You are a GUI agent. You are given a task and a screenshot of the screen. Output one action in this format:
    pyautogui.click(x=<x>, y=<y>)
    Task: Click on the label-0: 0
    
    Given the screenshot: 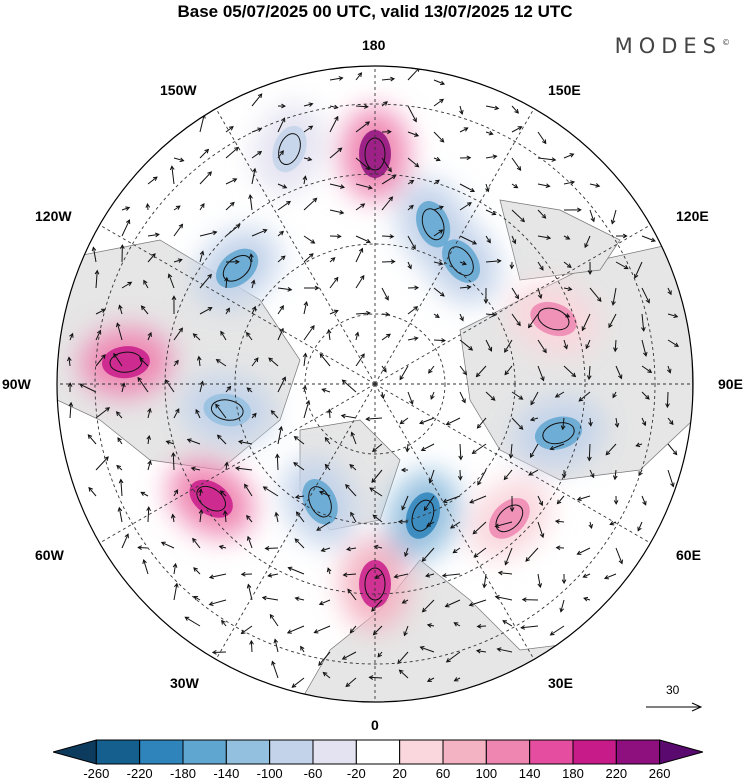 What is the action you would take?
    pyautogui.click(x=375, y=725)
    